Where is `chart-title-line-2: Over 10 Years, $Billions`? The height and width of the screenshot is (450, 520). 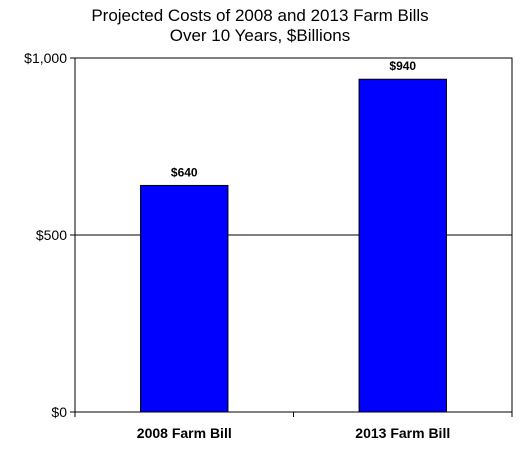
chart-title-line-2: Over 10 Years, $Billions is located at coordinates (260, 35).